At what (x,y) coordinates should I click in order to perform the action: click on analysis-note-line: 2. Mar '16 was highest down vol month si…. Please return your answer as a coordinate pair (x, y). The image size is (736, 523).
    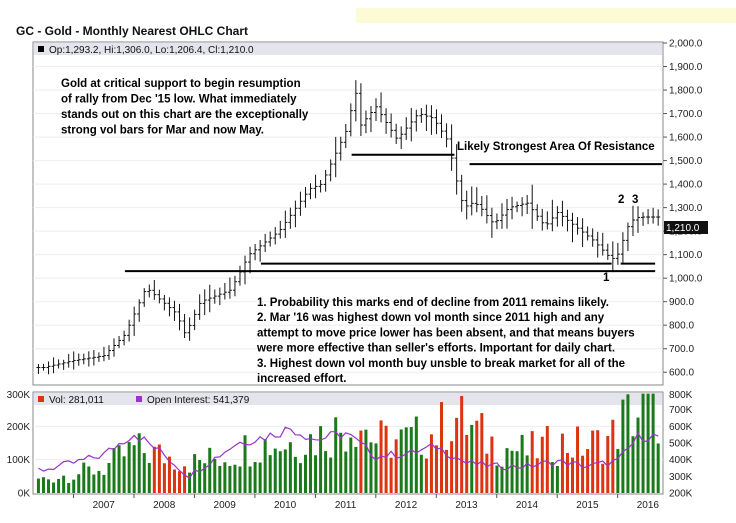
    Looking at the image, I should click on (431, 318).